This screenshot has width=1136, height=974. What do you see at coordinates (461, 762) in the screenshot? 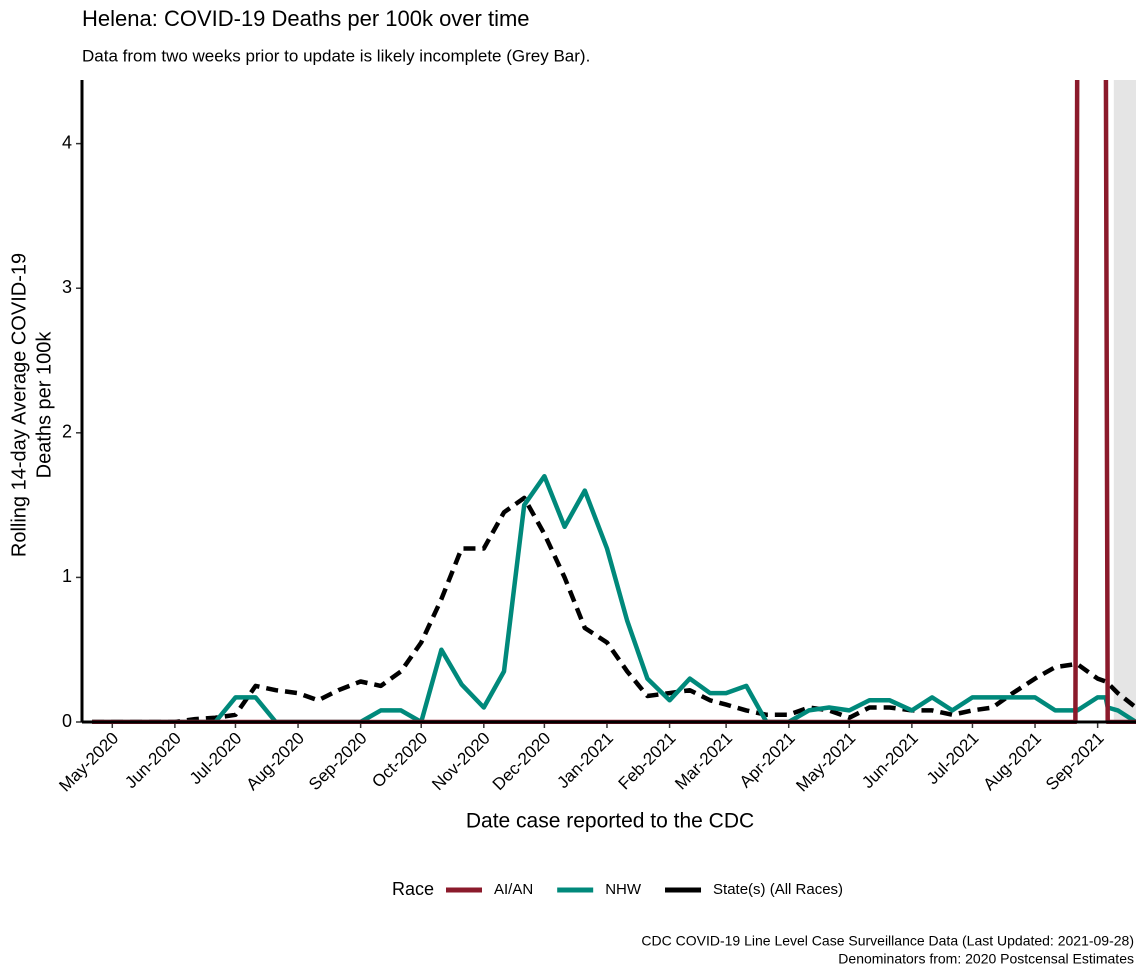
I see `x-tick-label: Nov-2020` at bounding box center [461, 762].